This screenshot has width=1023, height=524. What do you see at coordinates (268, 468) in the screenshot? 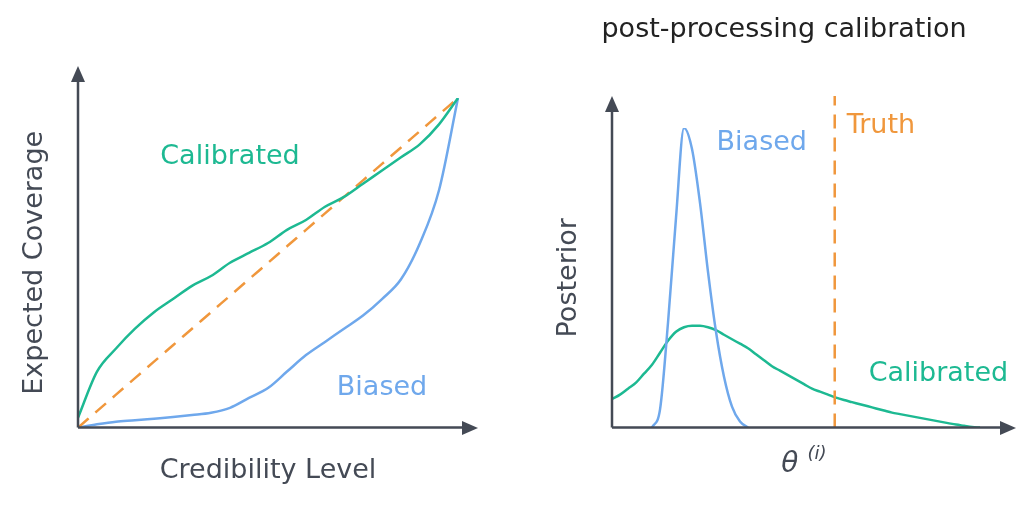
I see `x-axis-title: Credibility Level` at bounding box center [268, 468].